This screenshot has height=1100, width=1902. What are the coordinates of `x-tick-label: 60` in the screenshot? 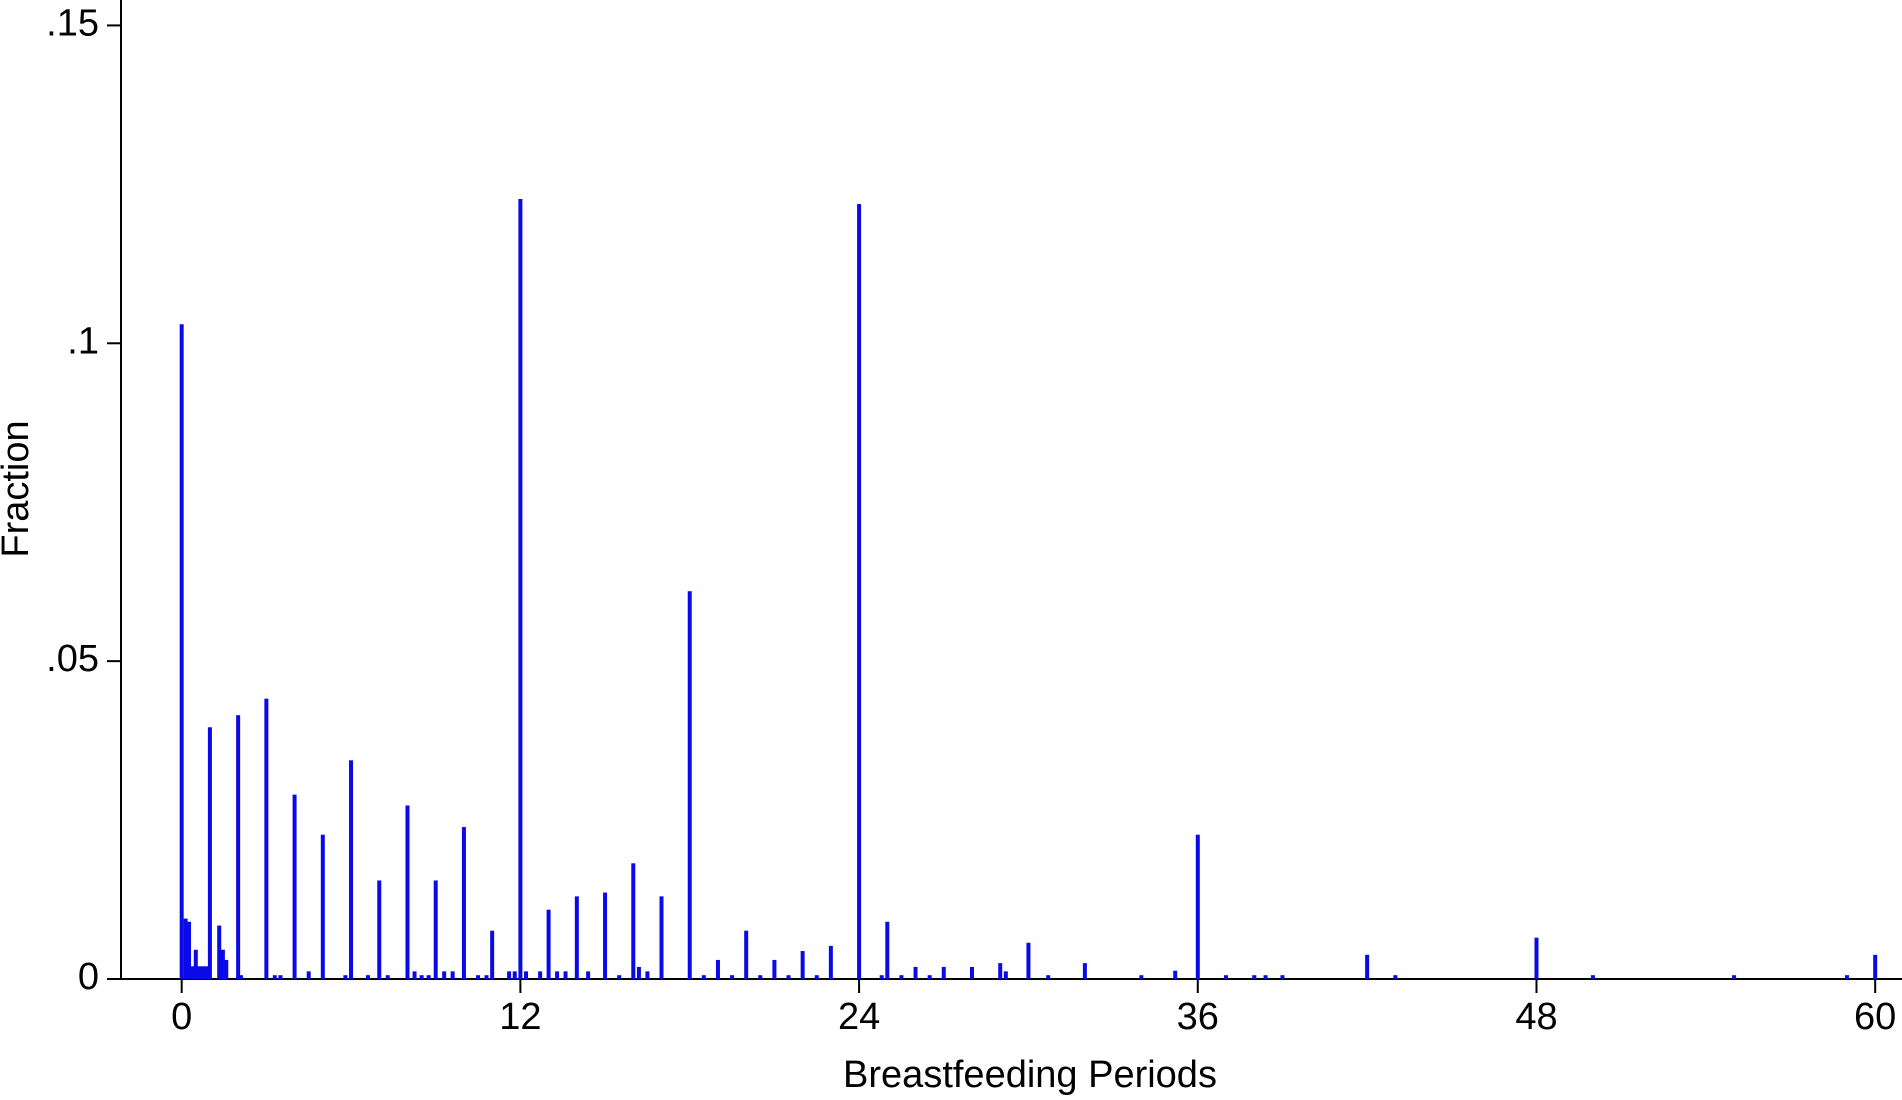 It's located at (1875, 1017).